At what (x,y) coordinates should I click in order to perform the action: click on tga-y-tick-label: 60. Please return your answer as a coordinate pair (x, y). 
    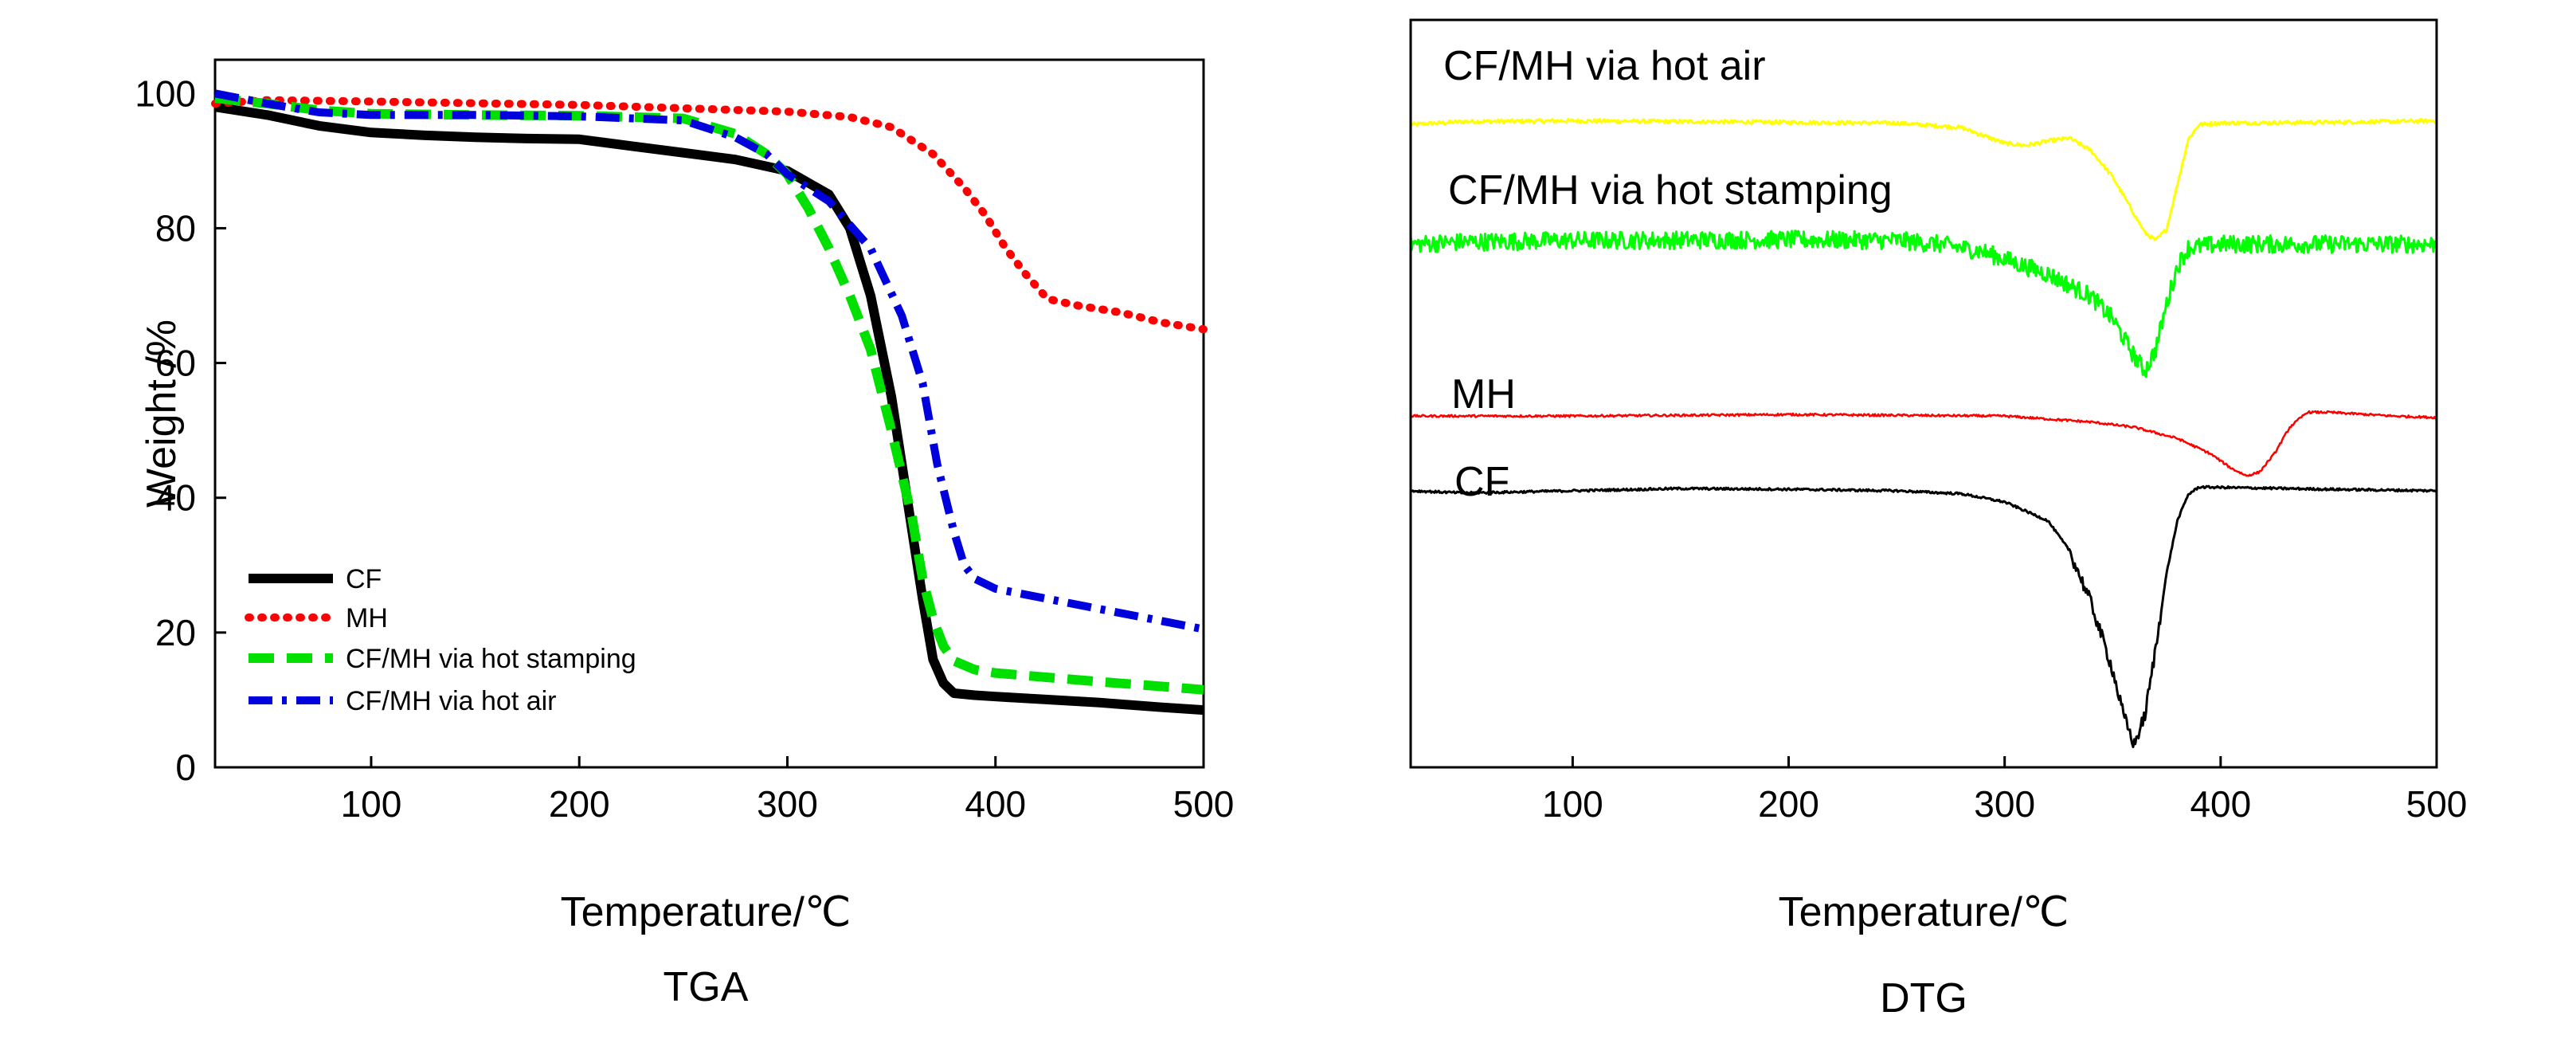
    Looking at the image, I should click on (175, 363).